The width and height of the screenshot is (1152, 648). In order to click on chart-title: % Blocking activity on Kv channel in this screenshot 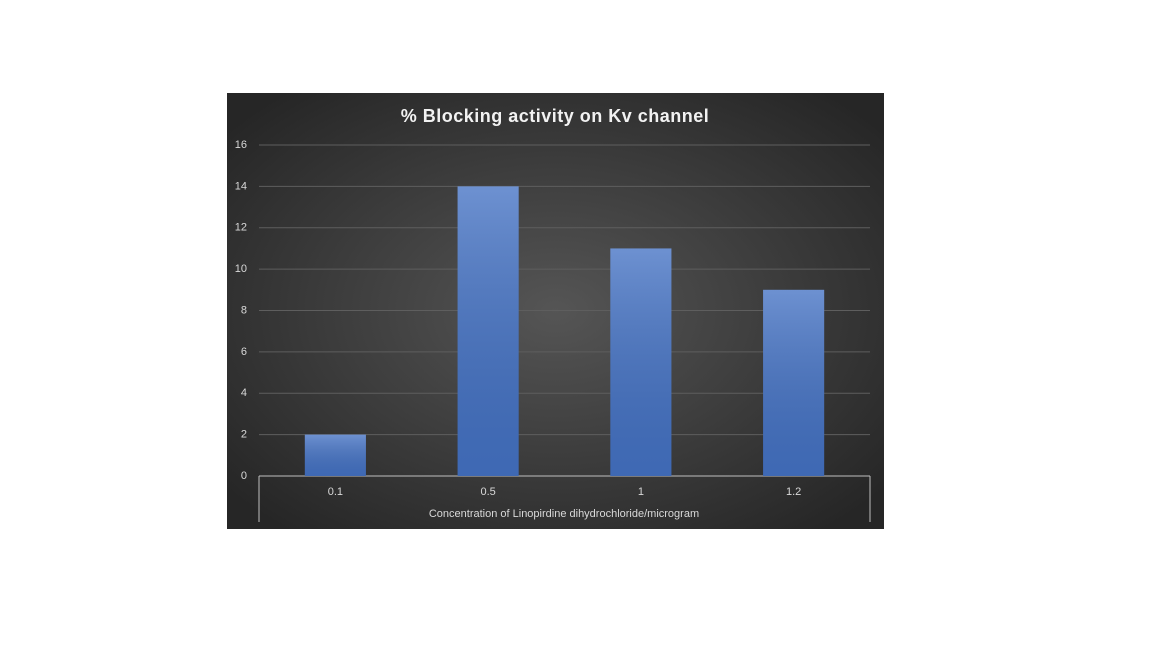, I will do `click(555, 116)`.